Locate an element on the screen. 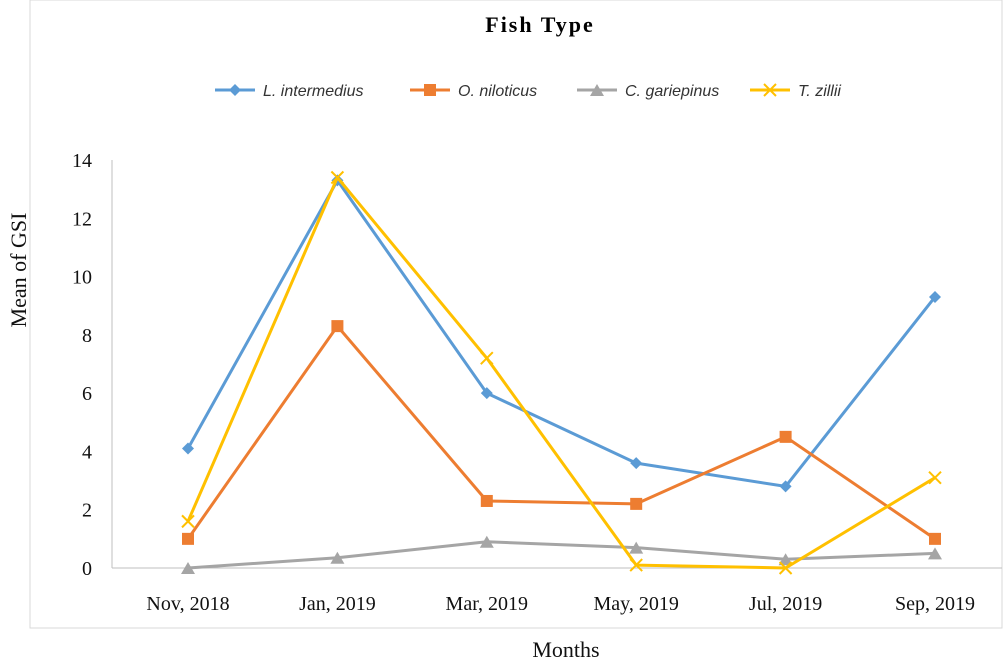  x-tick-label: Sep, 2019 is located at coordinates (935, 604).